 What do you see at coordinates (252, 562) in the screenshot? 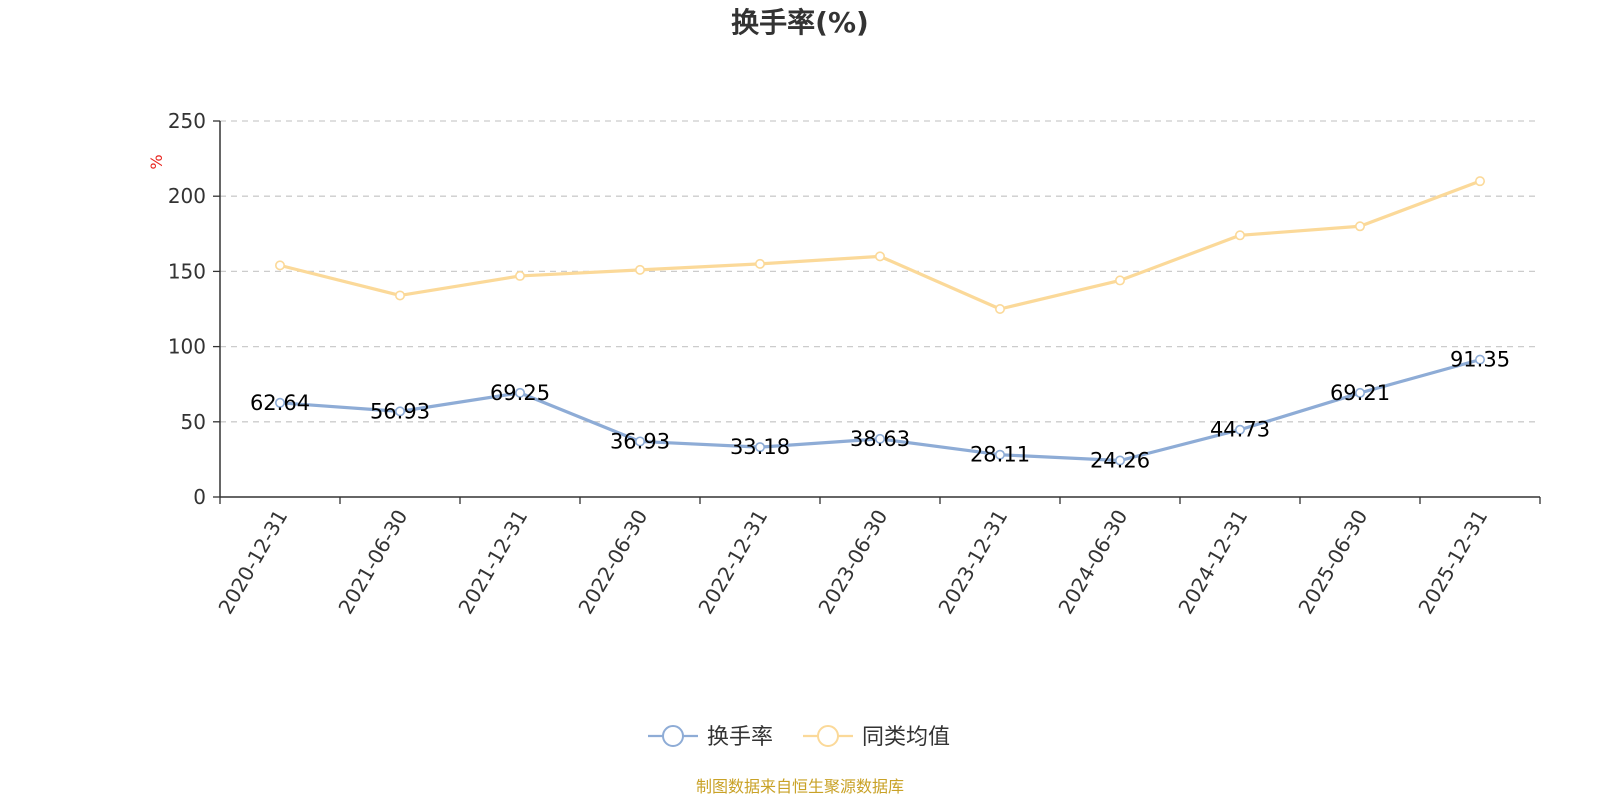
I see `x-tick-label-2020-12-31: 2020-12-31` at bounding box center [252, 562].